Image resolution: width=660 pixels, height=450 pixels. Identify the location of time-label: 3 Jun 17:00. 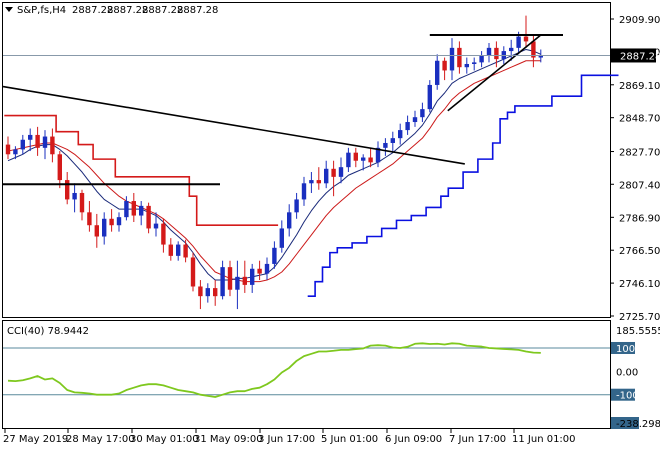
(286, 439).